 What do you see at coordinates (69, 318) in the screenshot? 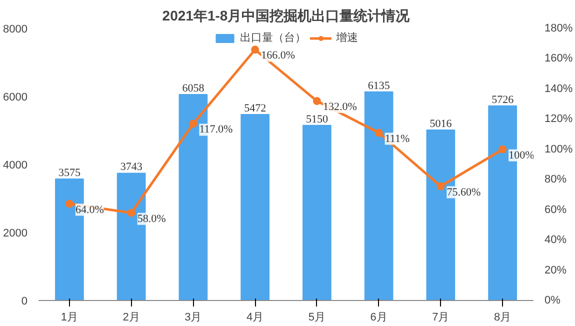
I see `x-tick-label: 1月` at bounding box center [69, 318].